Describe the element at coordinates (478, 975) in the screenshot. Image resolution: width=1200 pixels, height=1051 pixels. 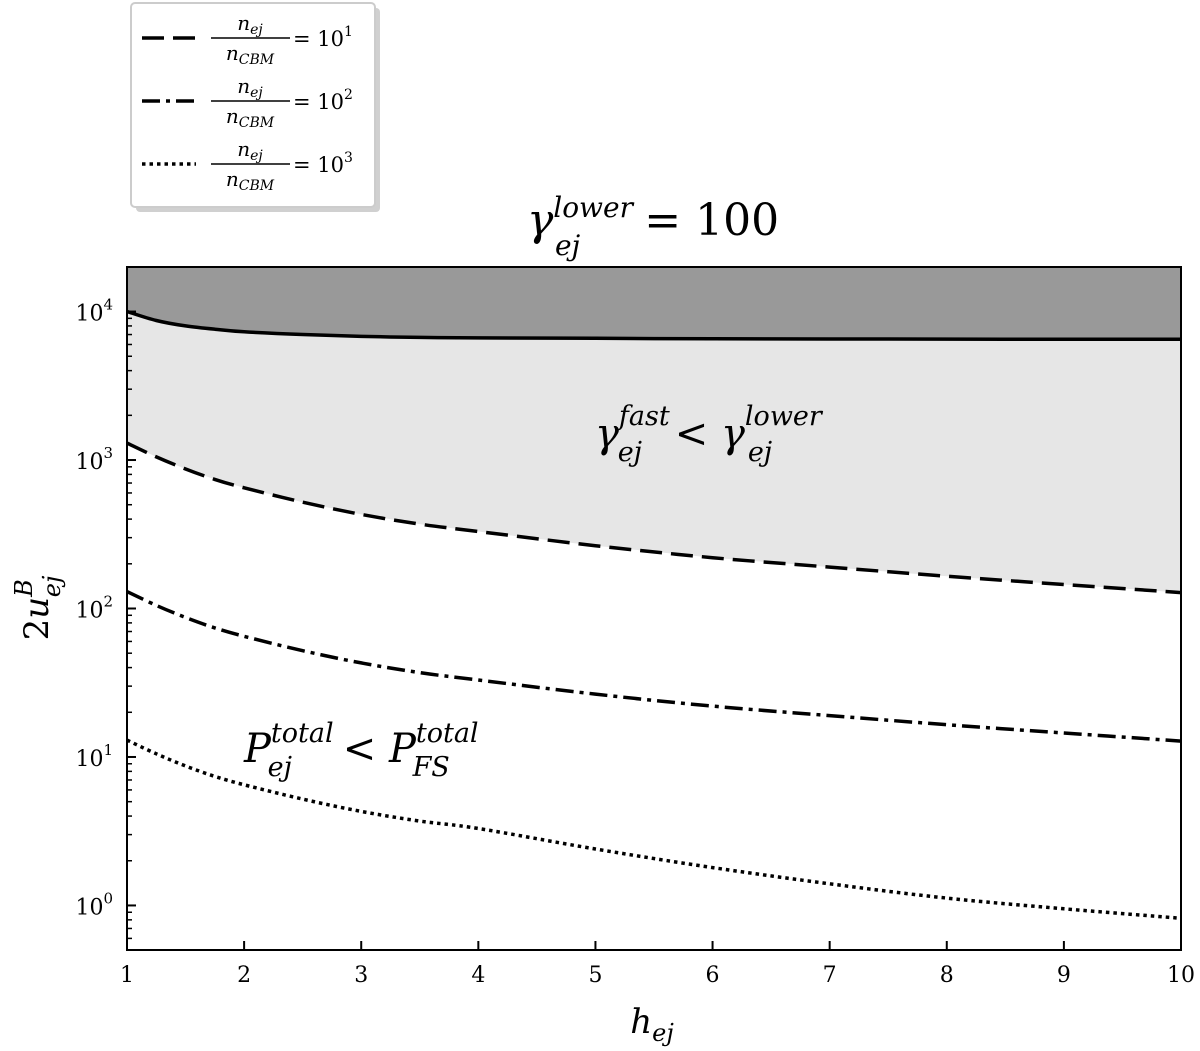
I see `x-tick-label: 4` at that location.